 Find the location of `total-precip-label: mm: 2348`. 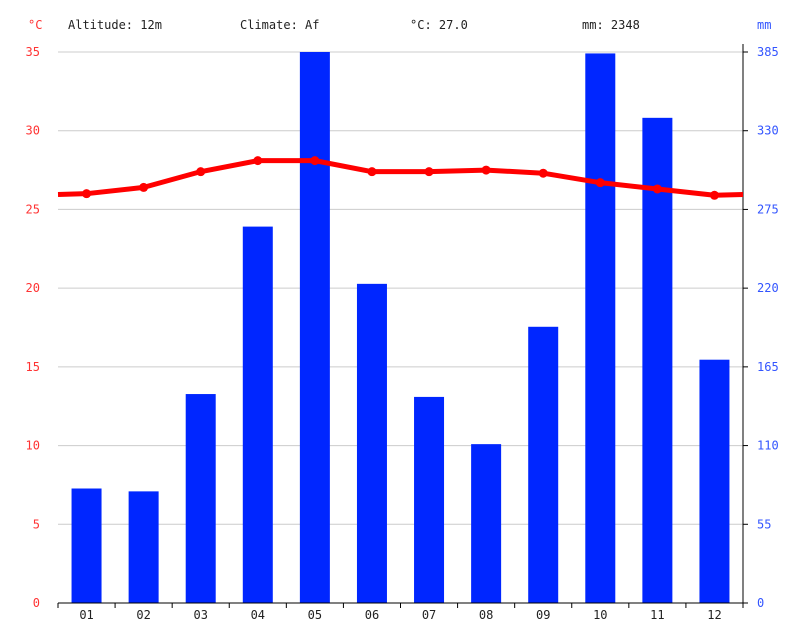

total-precip-label: mm: 2348 is located at coordinates (611, 25).